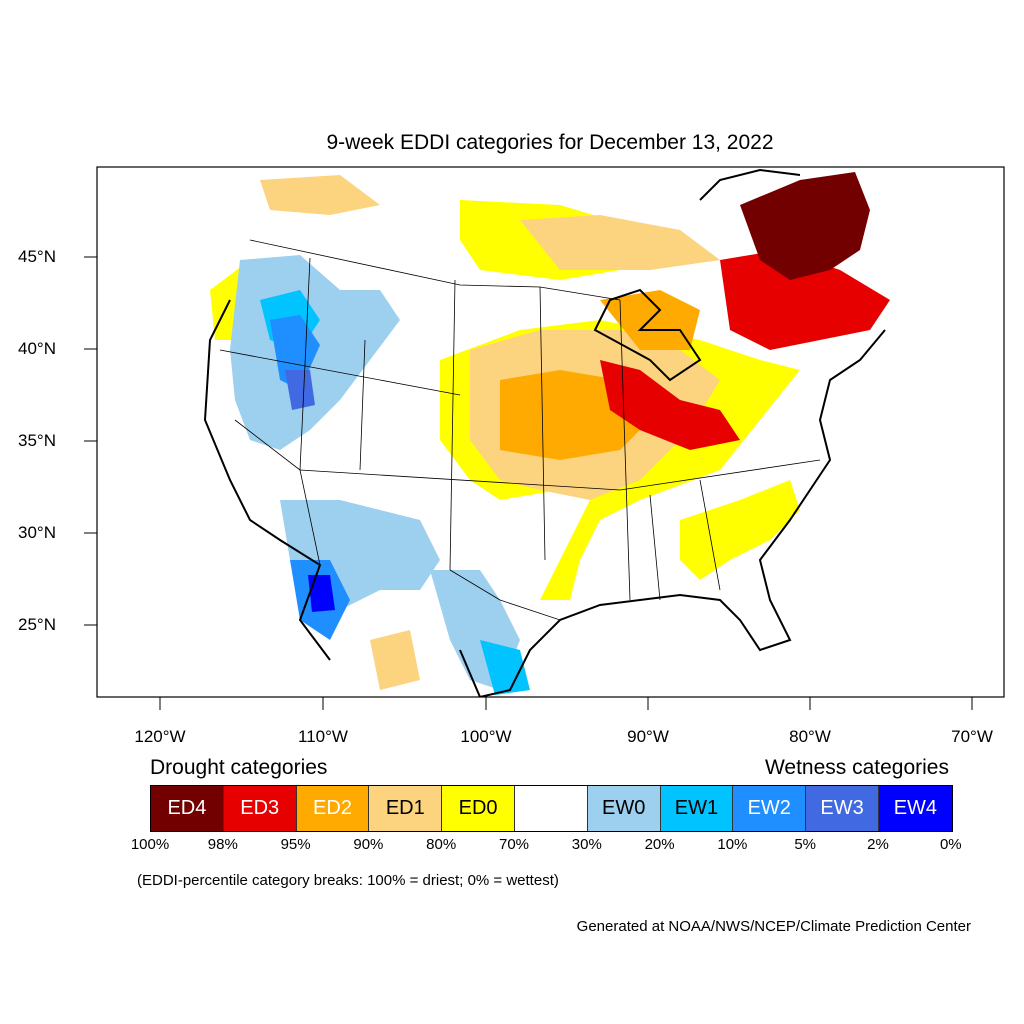  What do you see at coordinates (670, 405) in the screenshot?
I see `ed3-midwest` at bounding box center [670, 405].